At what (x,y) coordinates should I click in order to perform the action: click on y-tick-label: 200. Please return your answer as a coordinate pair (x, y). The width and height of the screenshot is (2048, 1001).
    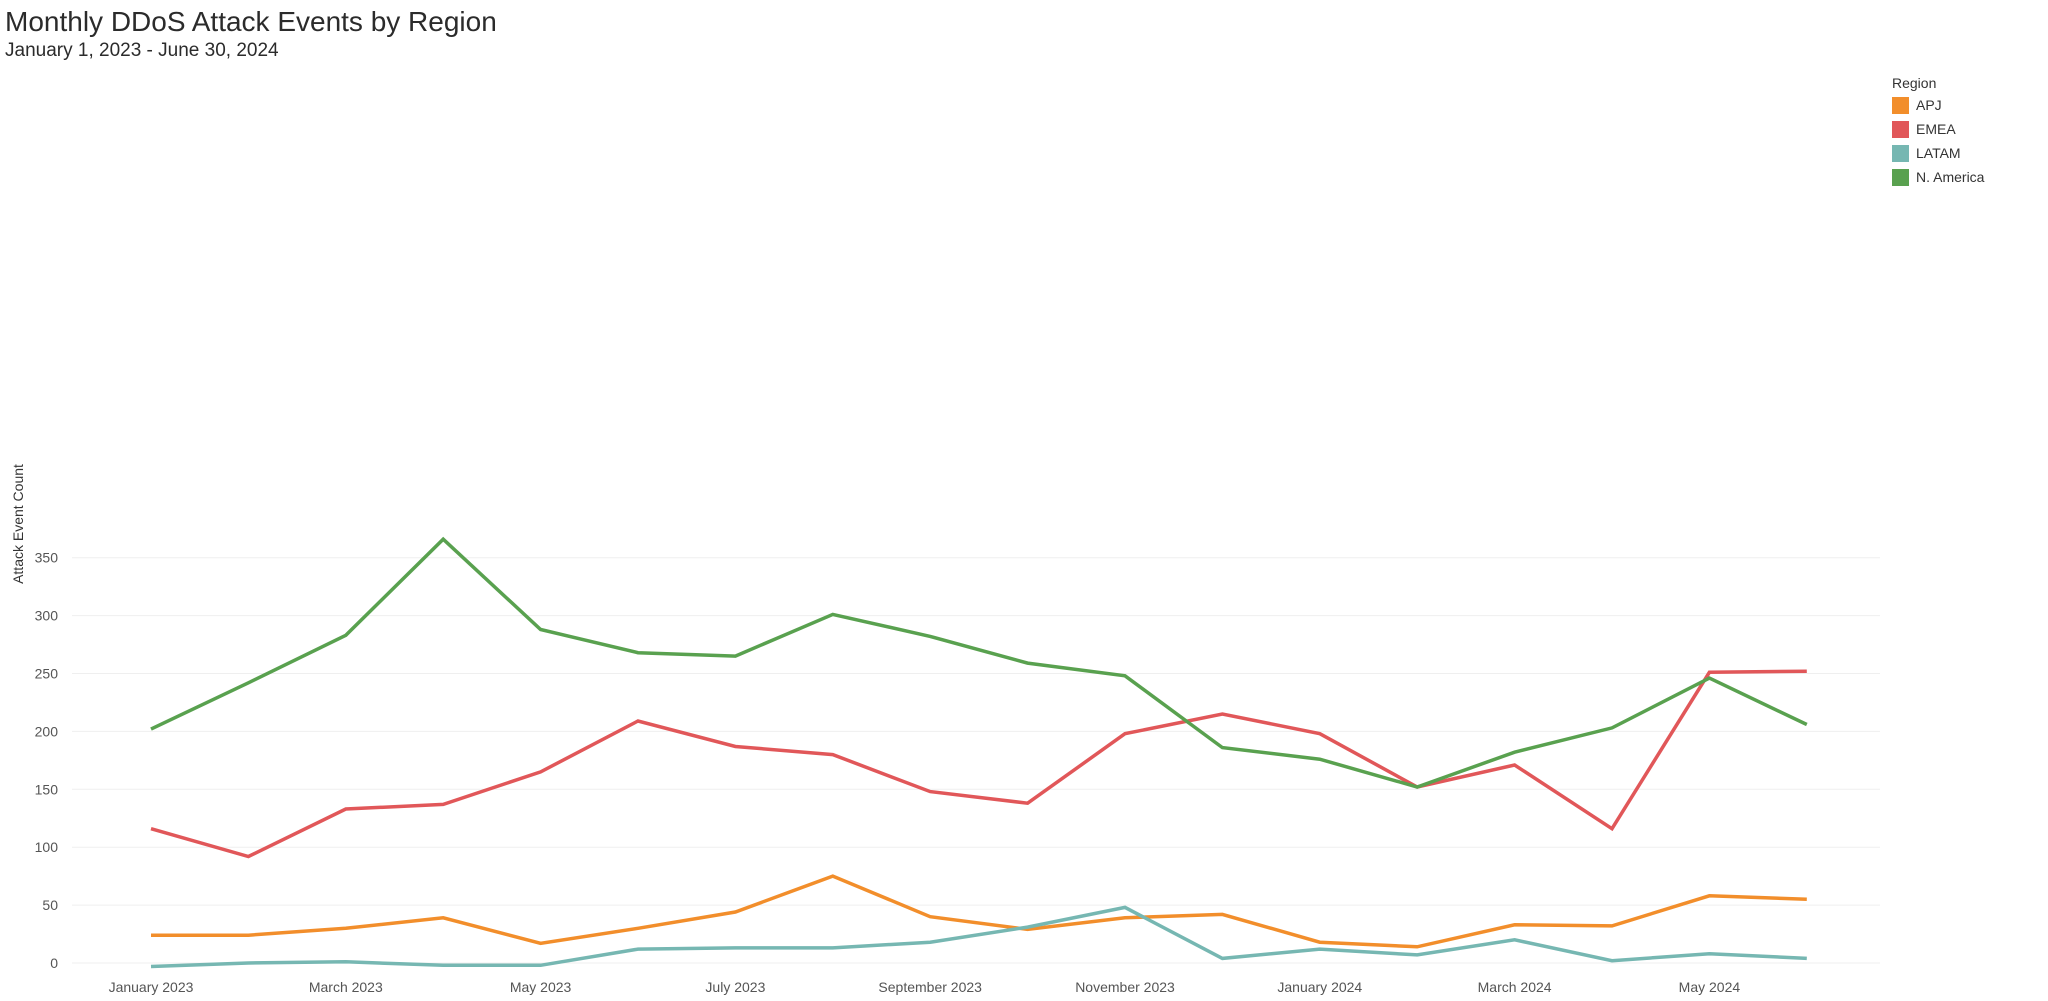
    Looking at the image, I should click on (47, 731).